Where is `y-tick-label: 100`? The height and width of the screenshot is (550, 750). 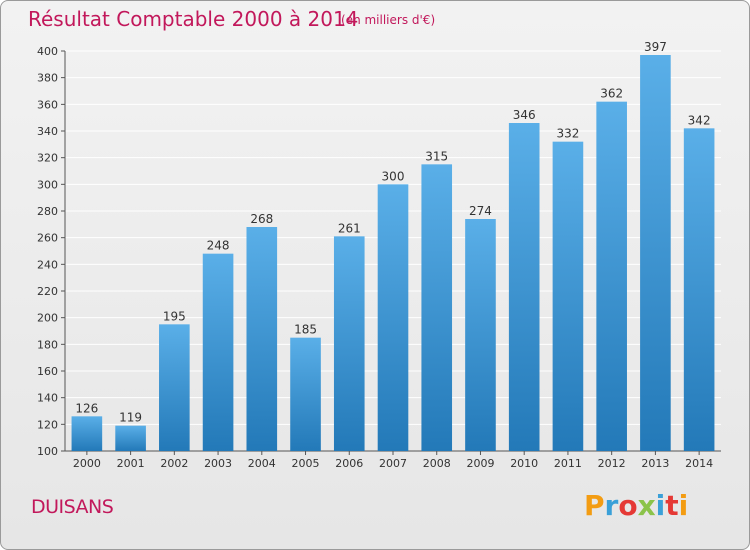
y-tick-label: 100 is located at coordinates (47, 451).